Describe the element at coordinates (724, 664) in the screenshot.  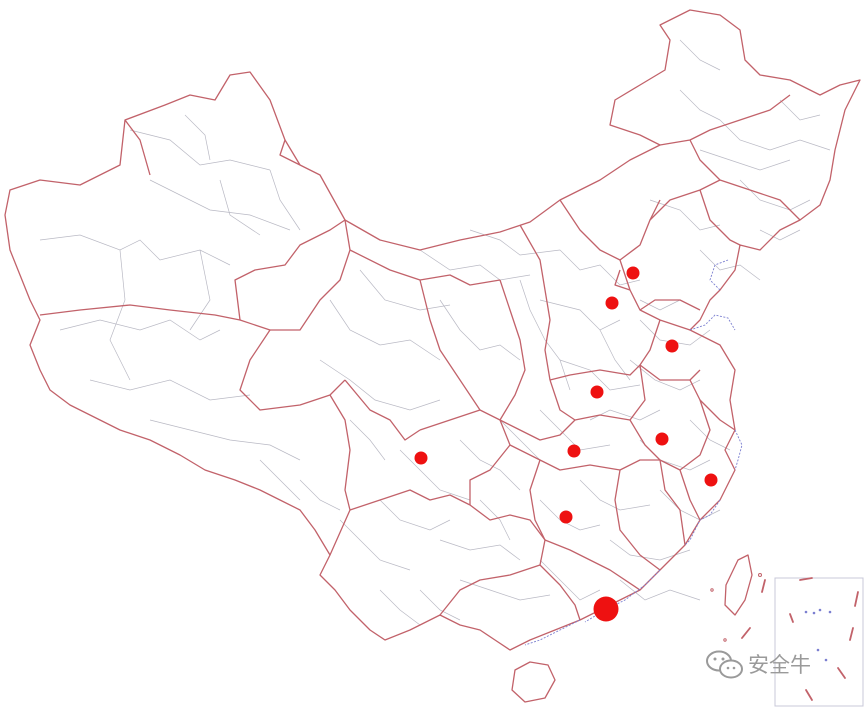
I see `wechat-icon` at that location.